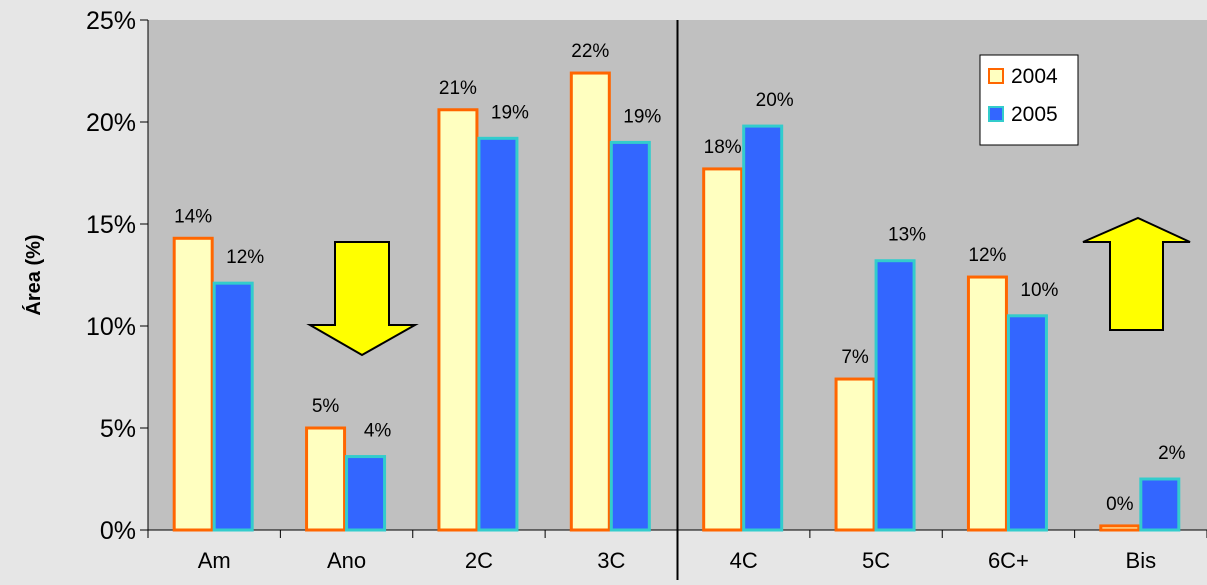 The width and height of the screenshot is (1207, 585). Describe the element at coordinates (1136, 273) in the screenshot. I see `up-arrow-annotation` at that location.